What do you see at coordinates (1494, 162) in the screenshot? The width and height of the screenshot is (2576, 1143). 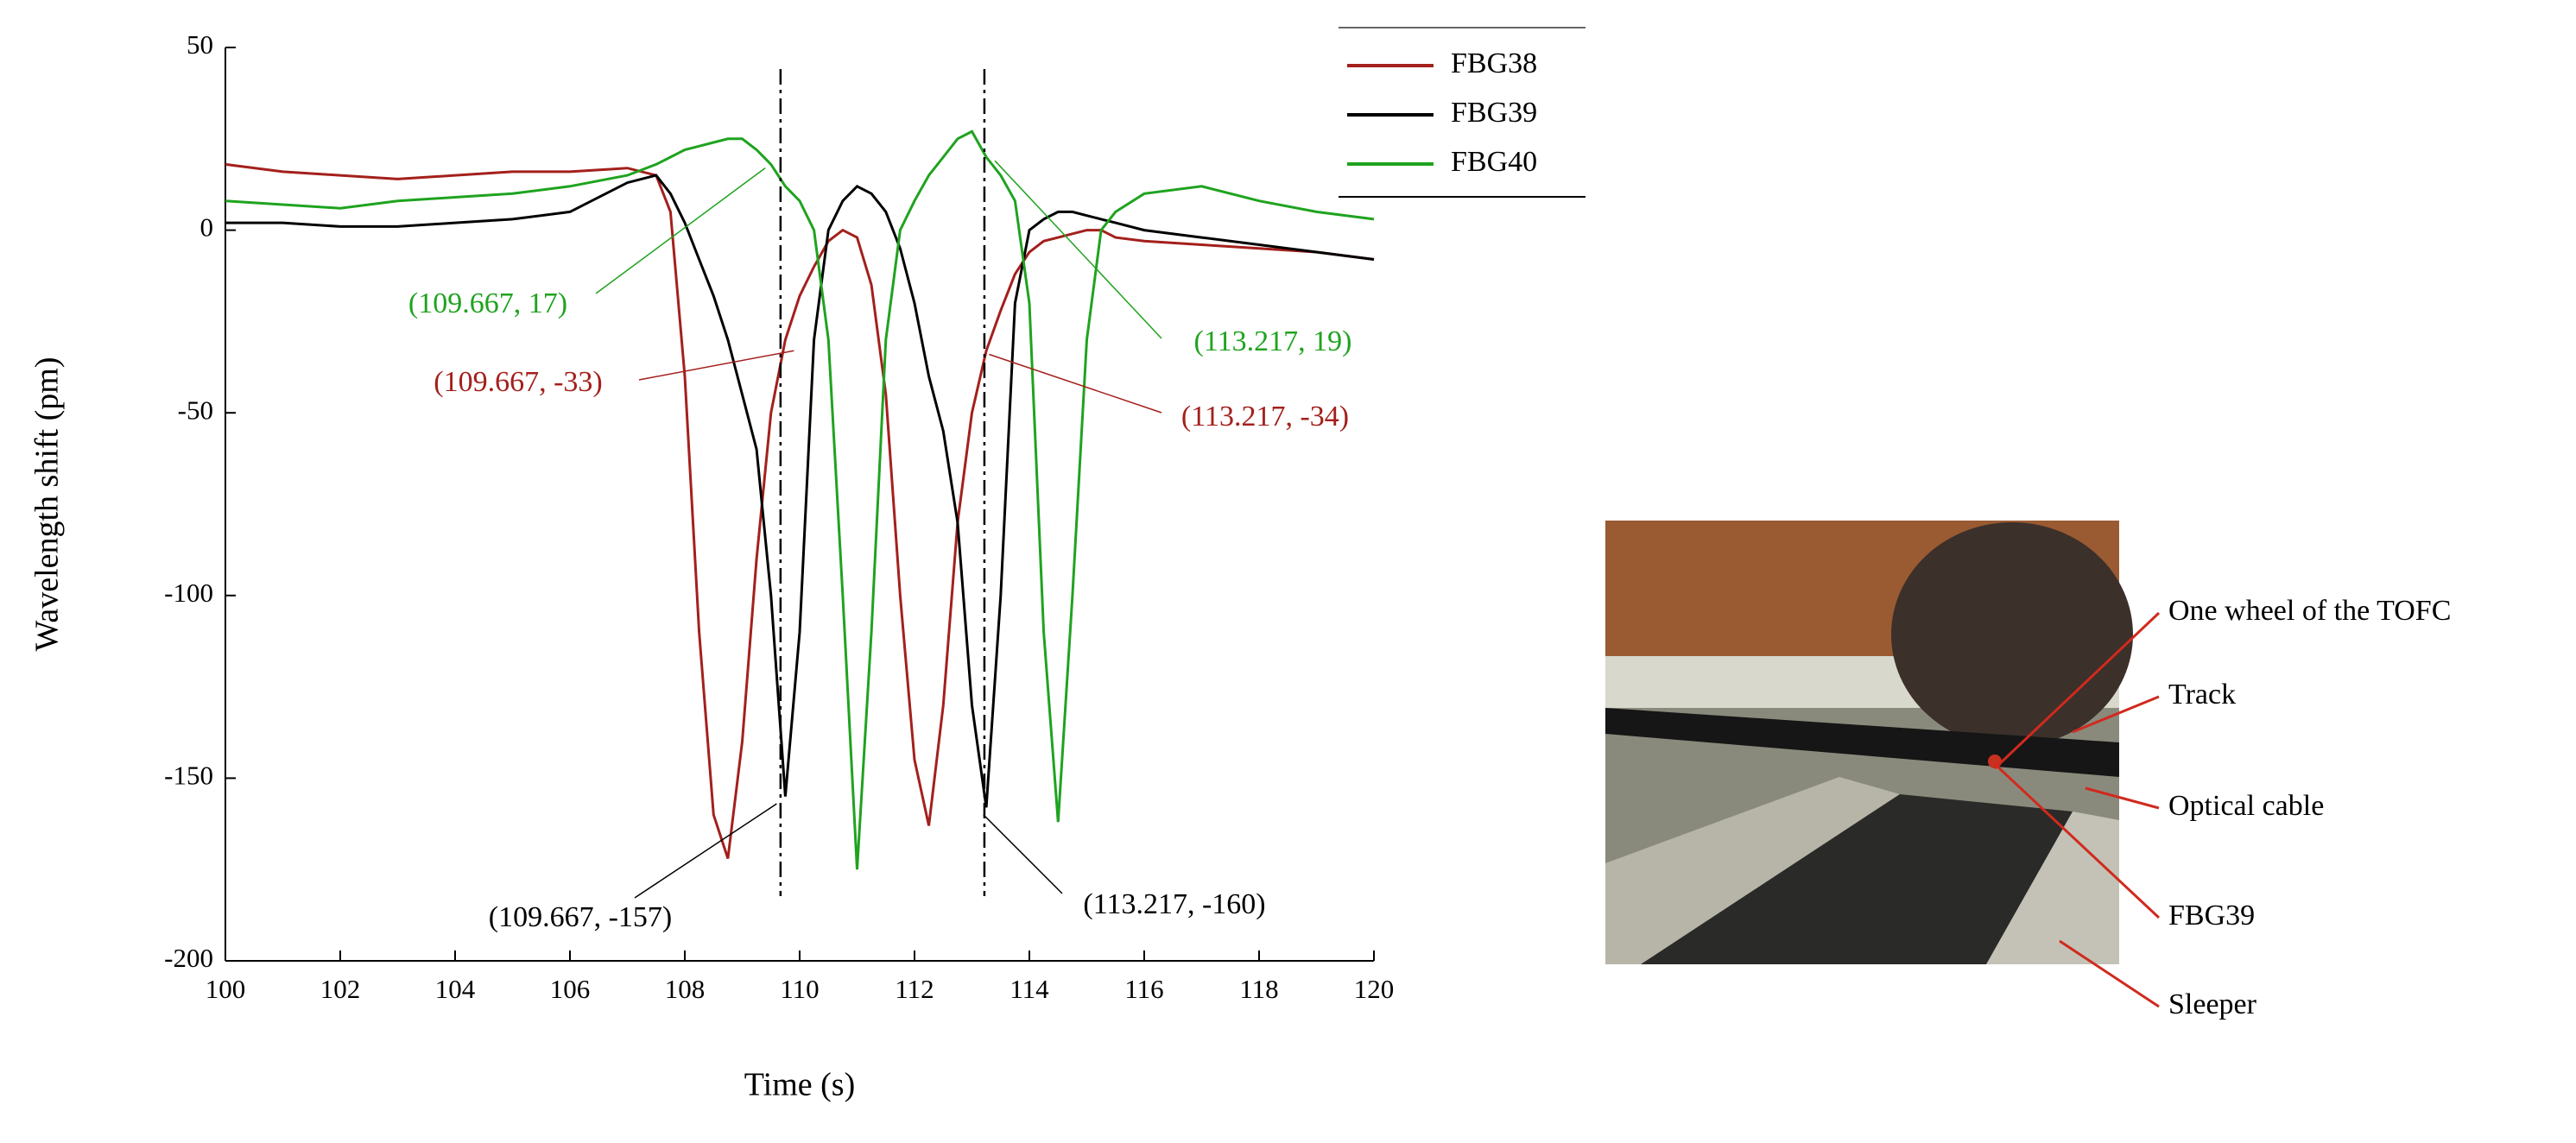 I see `legend-label: FBG40` at bounding box center [1494, 162].